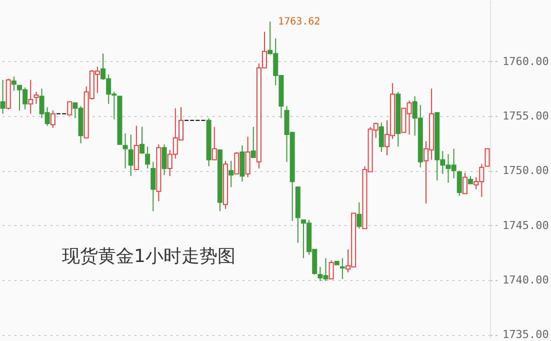 This screenshot has width=551, height=341. I want to click on y-tick-label: 1750.00, so click(525, 171).